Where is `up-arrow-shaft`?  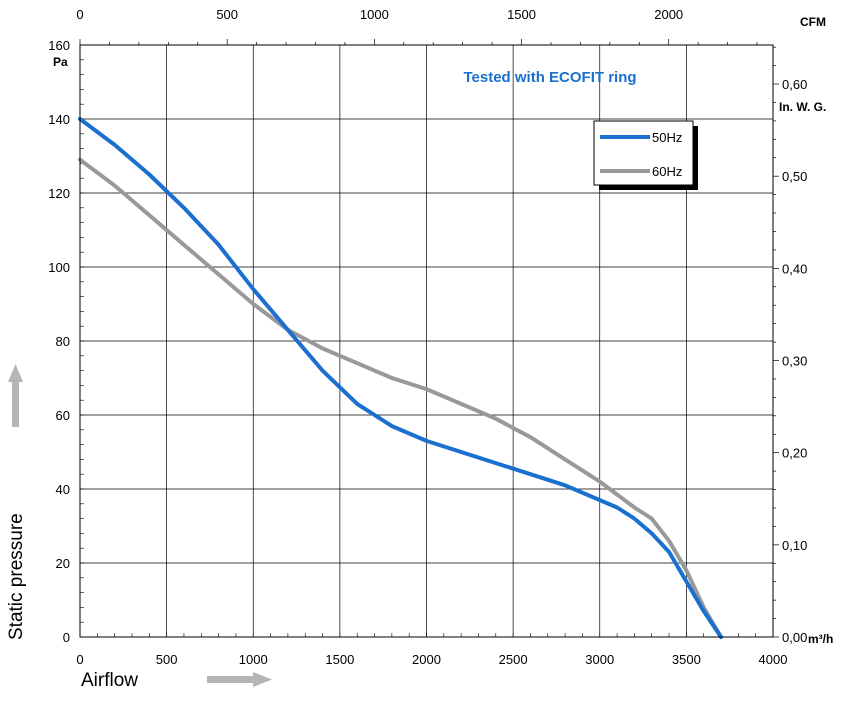
up-arrow-shaft is located at coordinates (15, 403).